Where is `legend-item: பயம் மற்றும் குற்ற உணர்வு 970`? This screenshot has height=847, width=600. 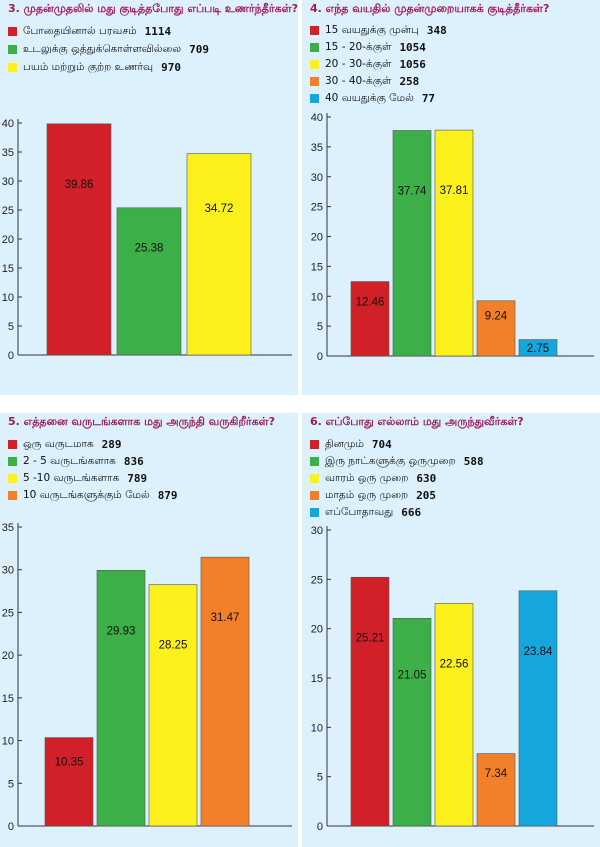
legend-item: பயம் மற்றும் குற்ற உணர்வு 970 is located at coordinates (108, 67).